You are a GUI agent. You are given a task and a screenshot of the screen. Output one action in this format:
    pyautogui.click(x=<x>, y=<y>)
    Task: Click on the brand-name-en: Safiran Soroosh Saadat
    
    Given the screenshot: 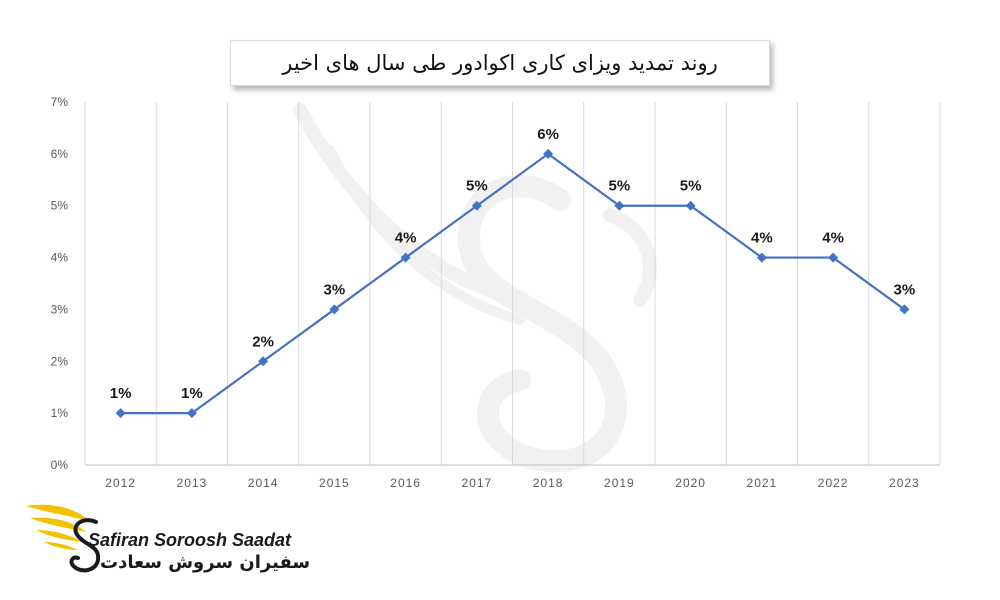 What is the action you would take?
    pyautogui.click(x=190, y=540)
    